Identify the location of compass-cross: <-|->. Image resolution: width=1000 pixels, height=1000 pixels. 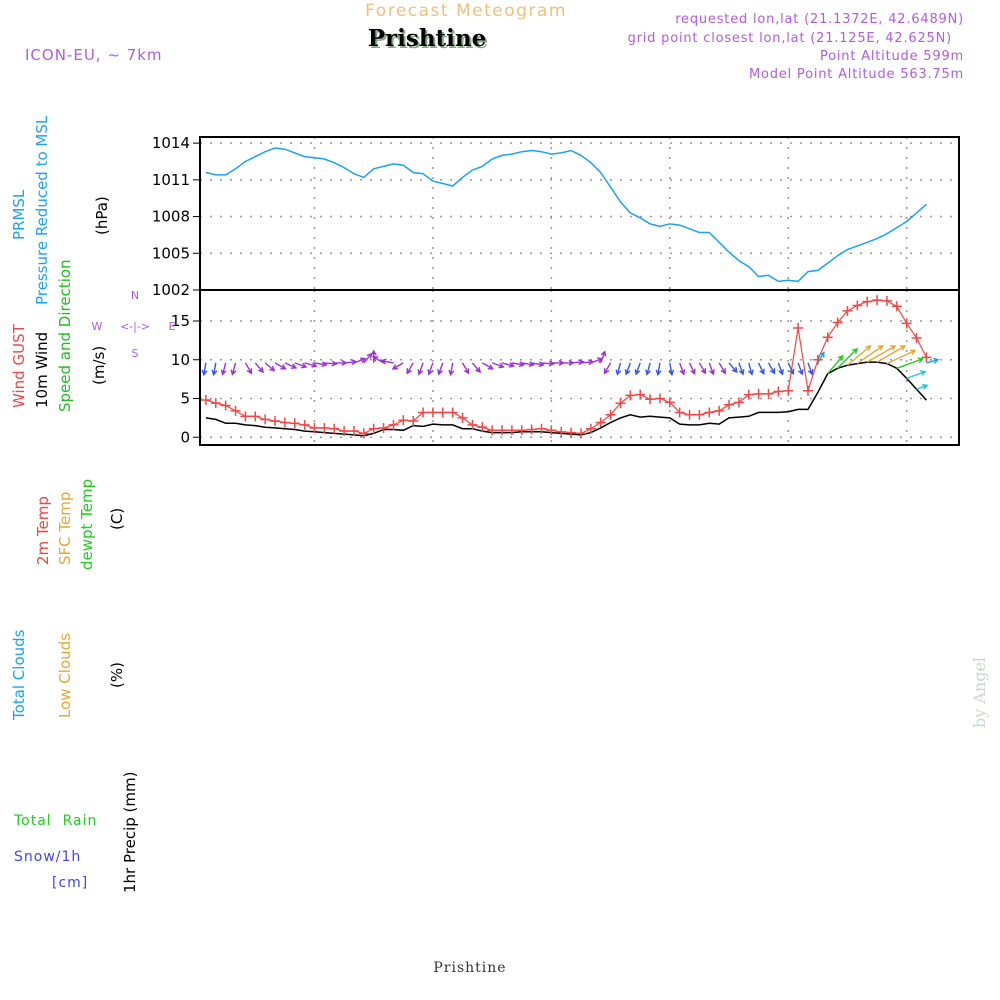
(135, 326).